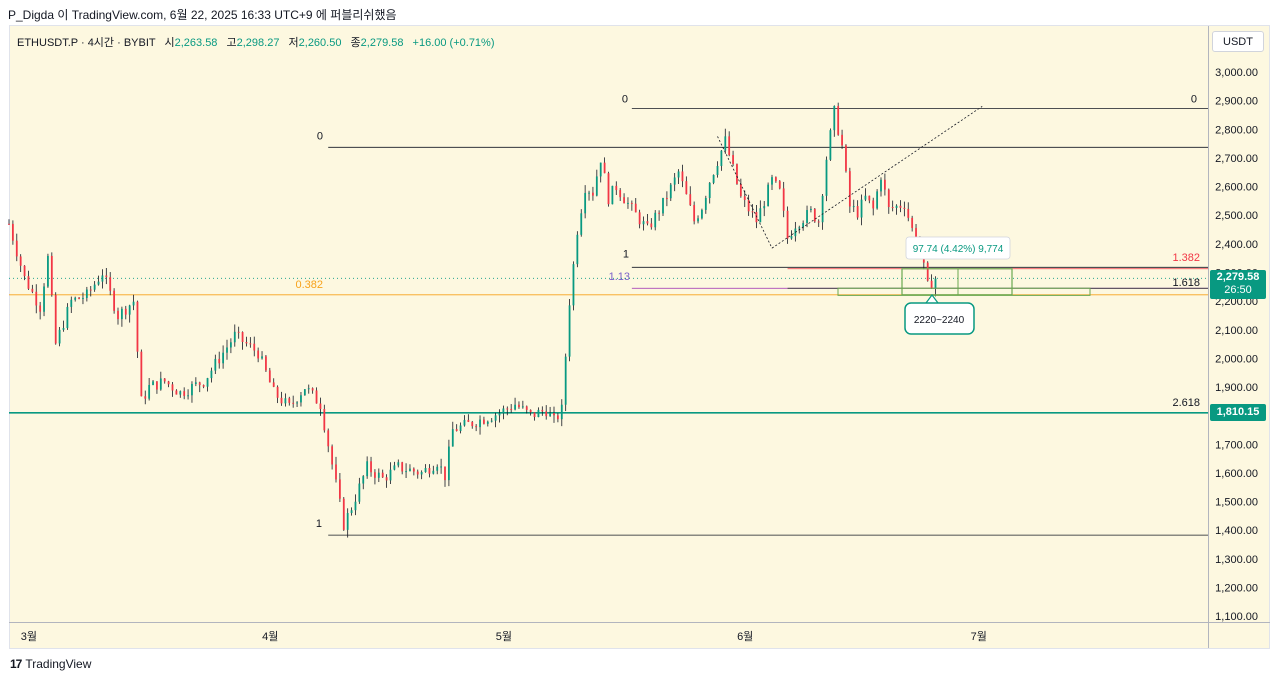 This screenshot has width=1280, height=682. I want to click on x-tick-label: 7월, so click(979, 636).